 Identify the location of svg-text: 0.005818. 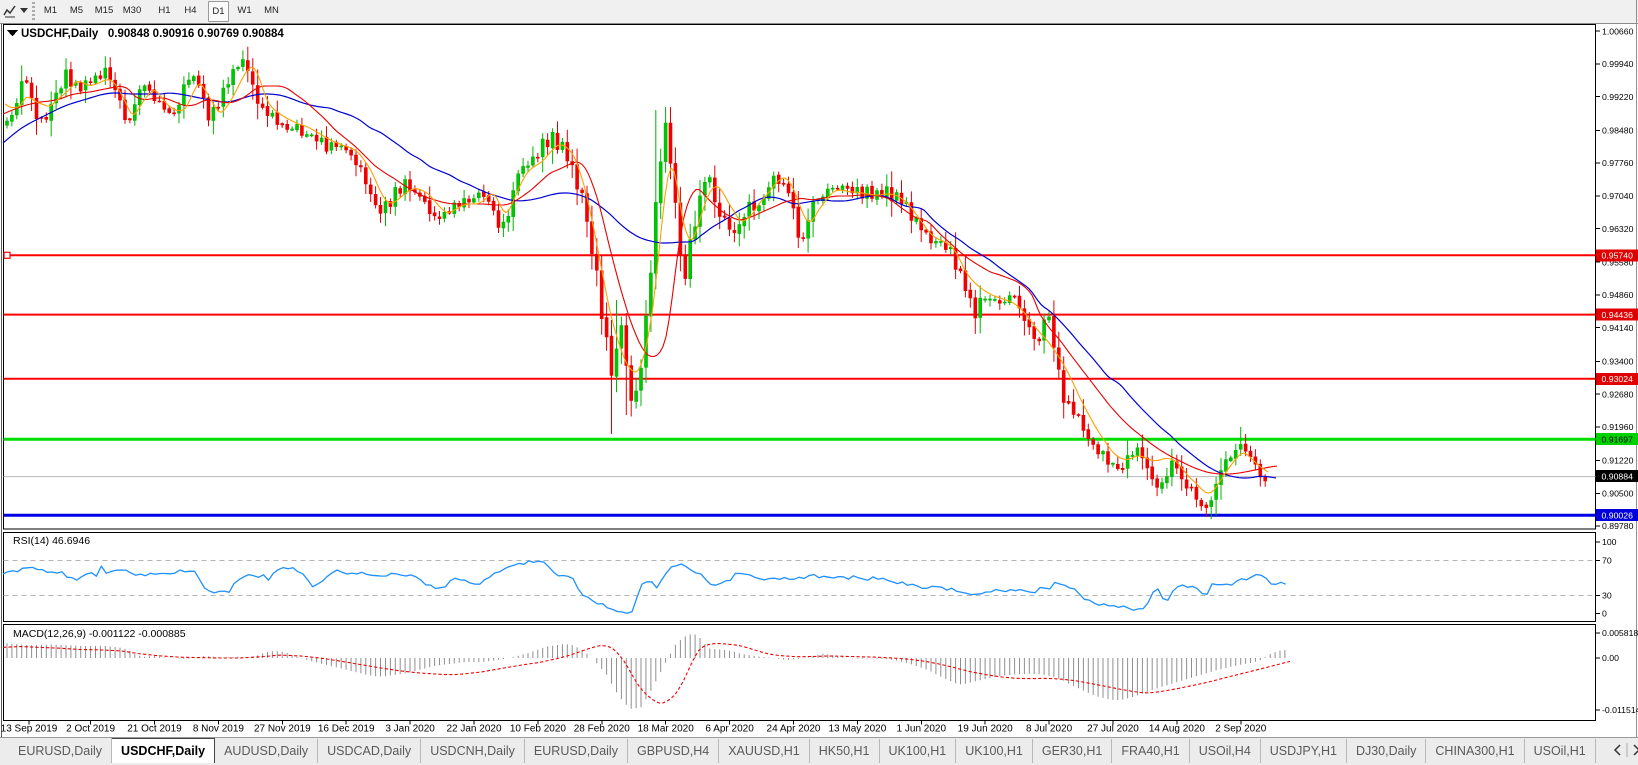
(1620, 633).